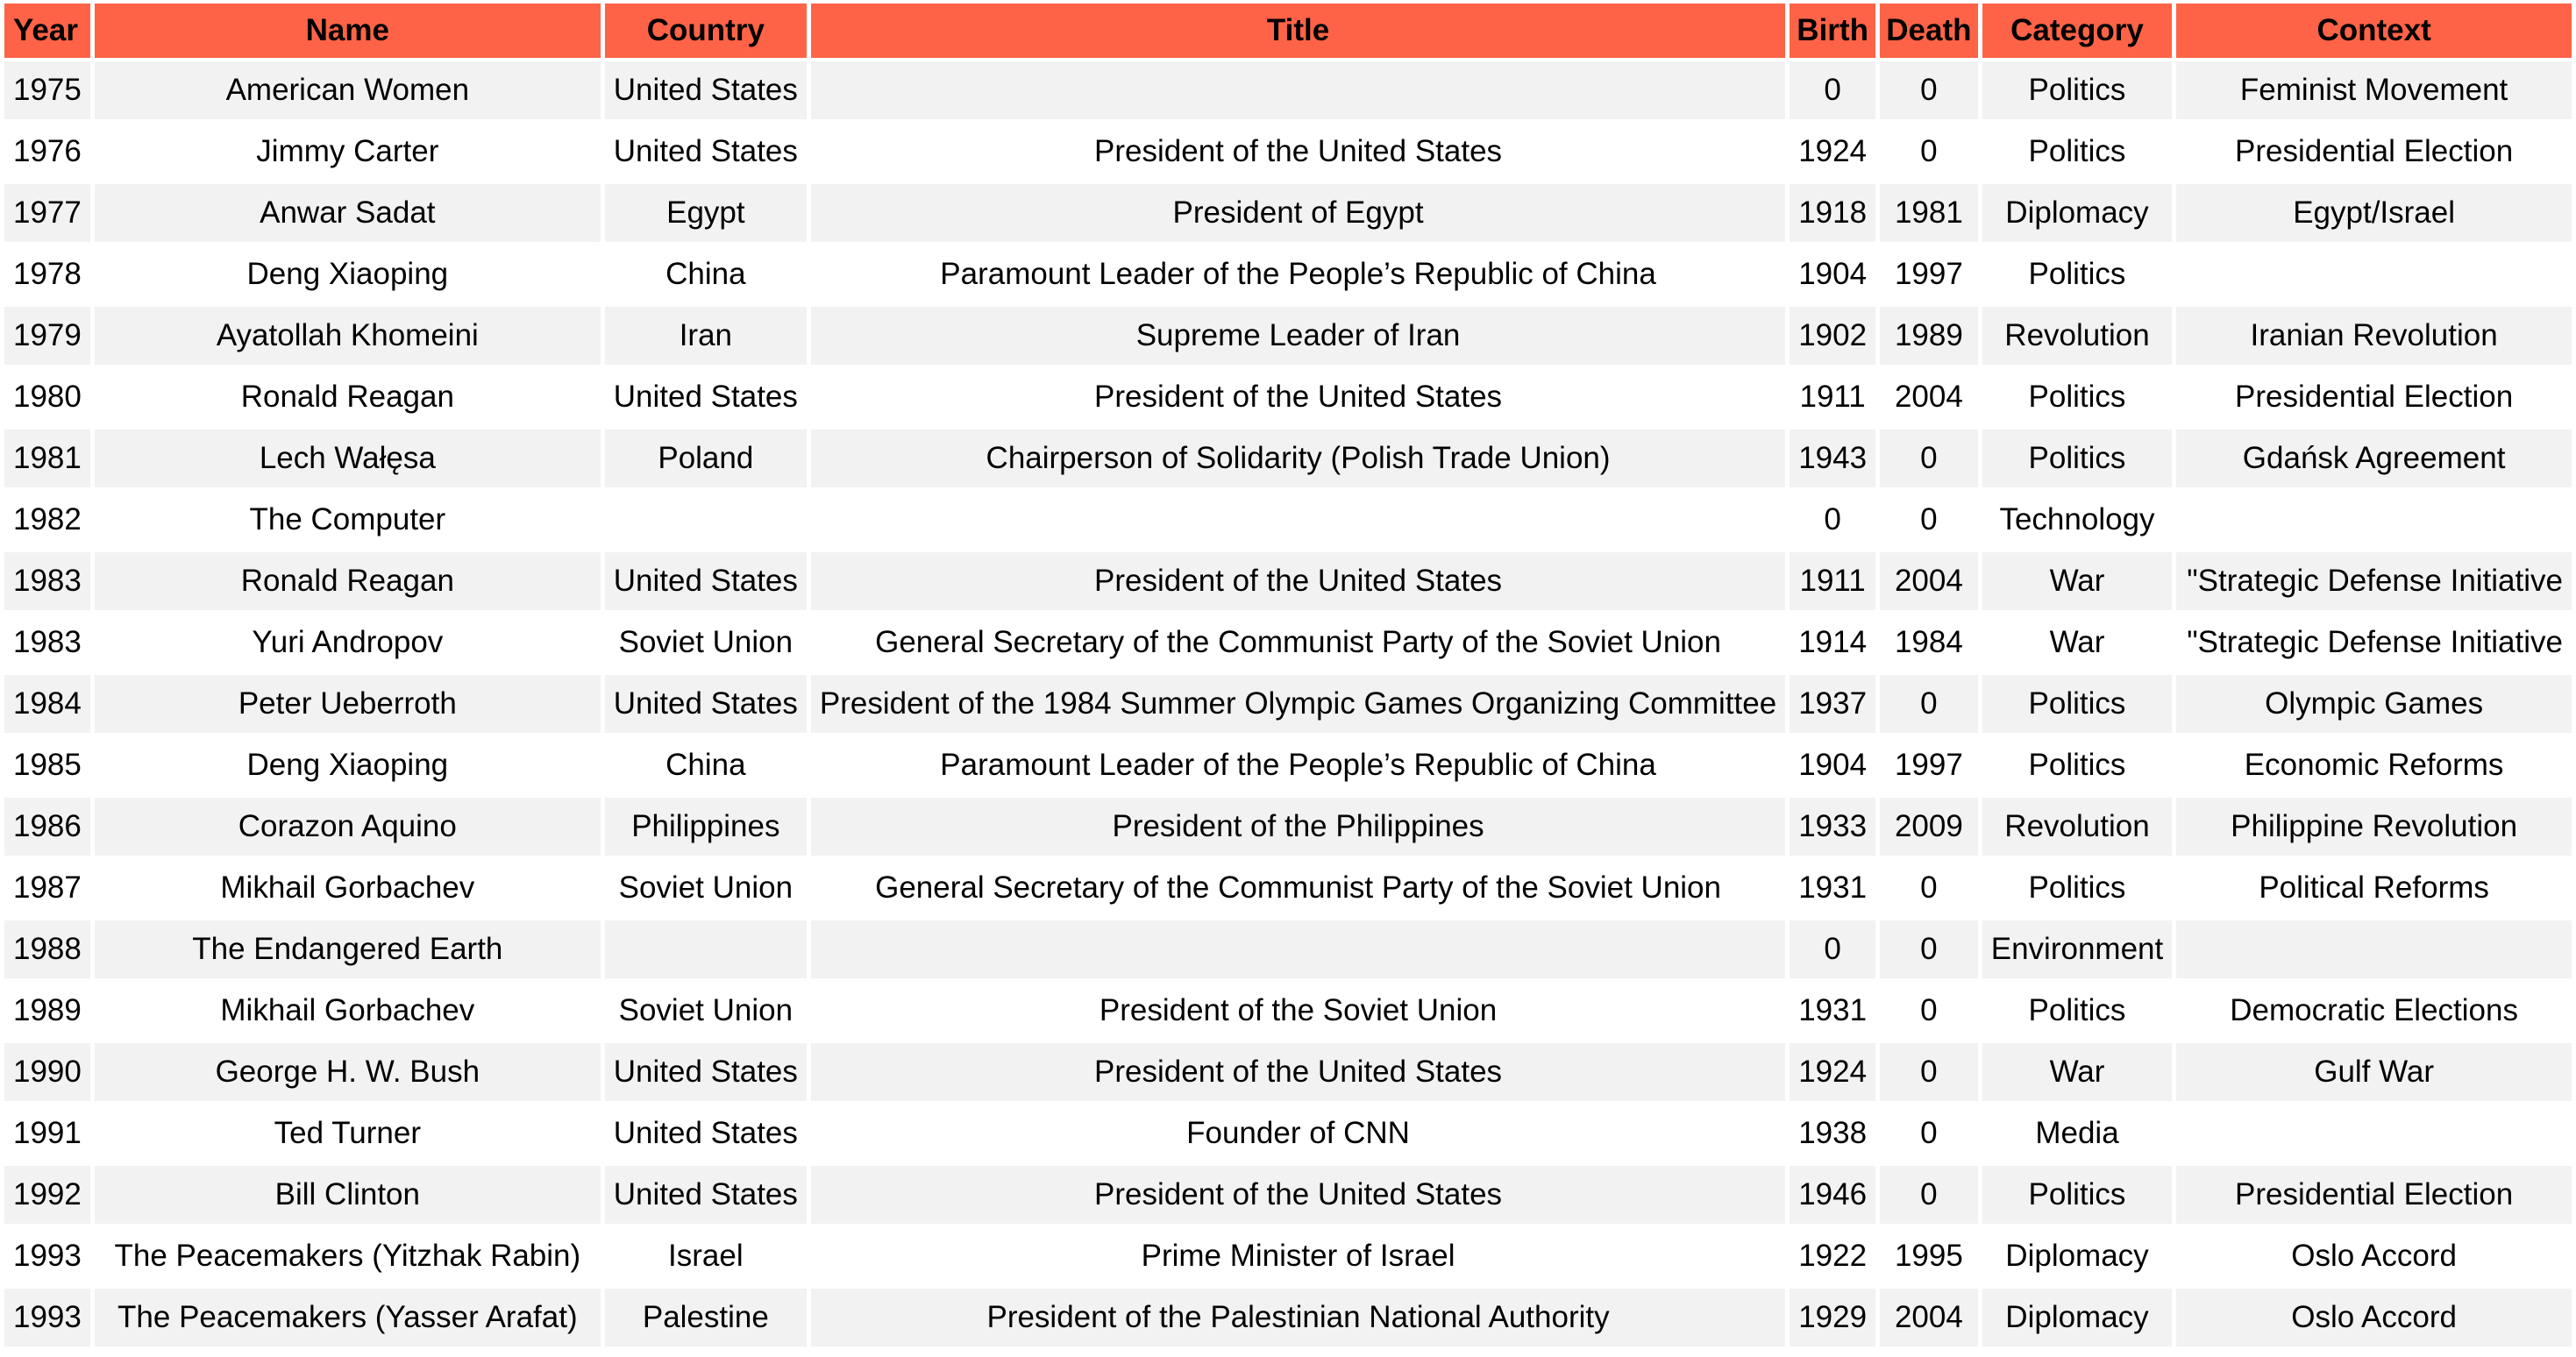 This screenshot has height=1357, width=2576. What do you see at coordinates (2374, 704) in the screenshot?
I see `cell-context: Olympic Games` at bounding box center [2374, 704].